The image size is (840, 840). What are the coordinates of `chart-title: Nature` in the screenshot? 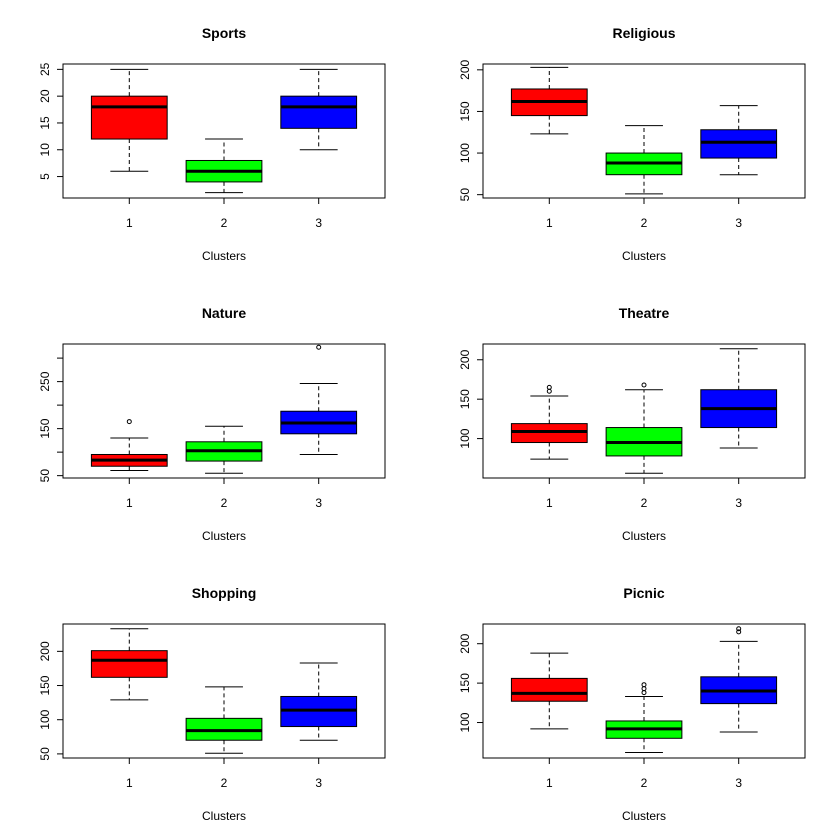 It's located at (224, 313).